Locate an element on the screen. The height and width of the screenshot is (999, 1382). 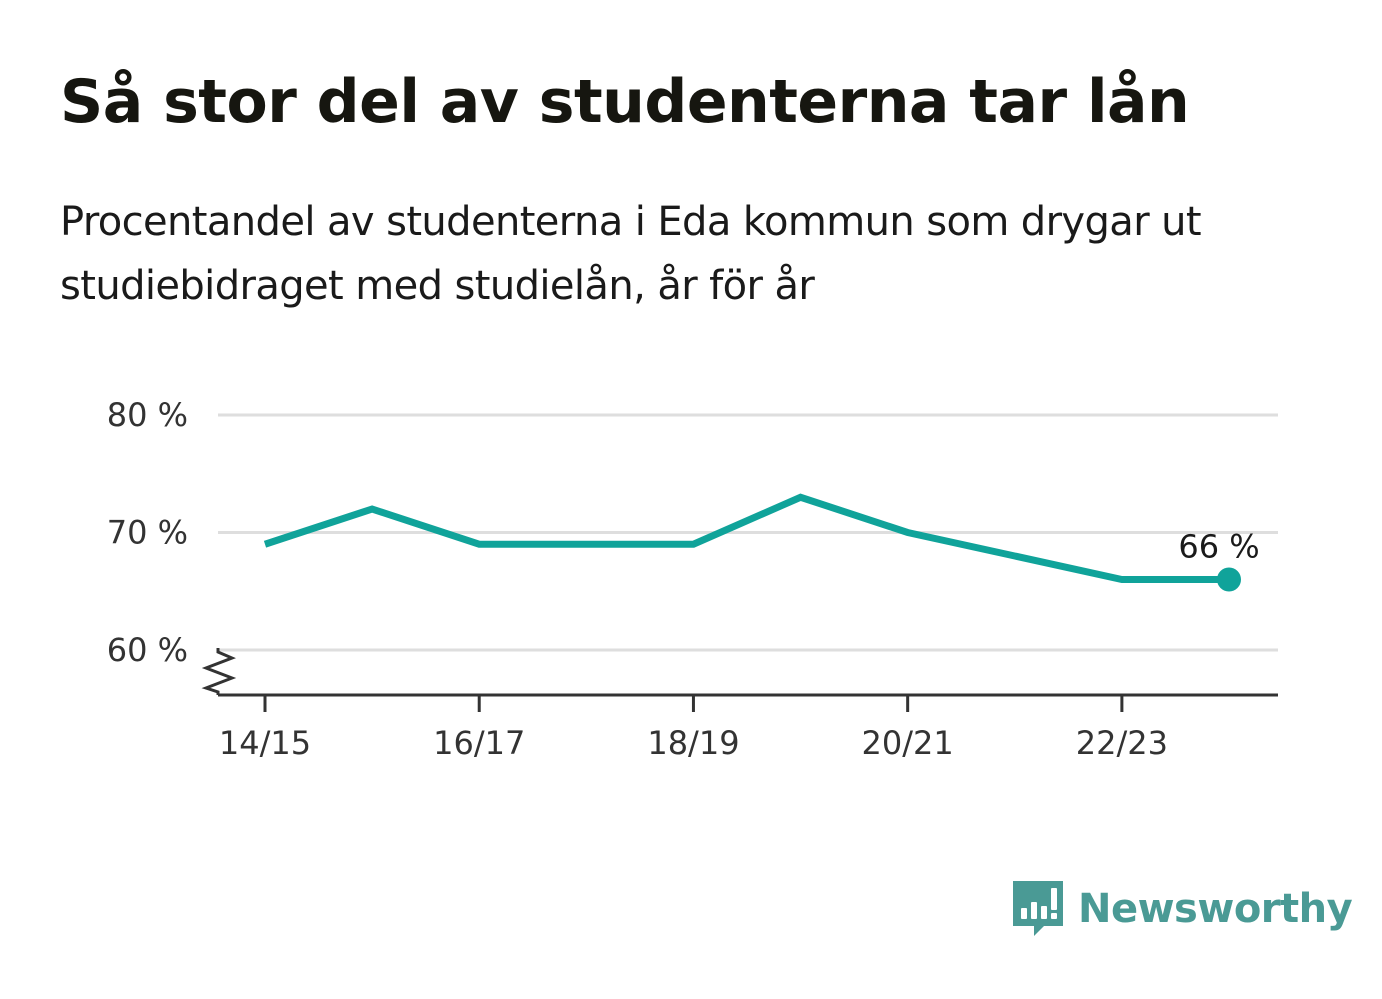
brand-name: Newsworthy is located at coordinates (1215, 909).